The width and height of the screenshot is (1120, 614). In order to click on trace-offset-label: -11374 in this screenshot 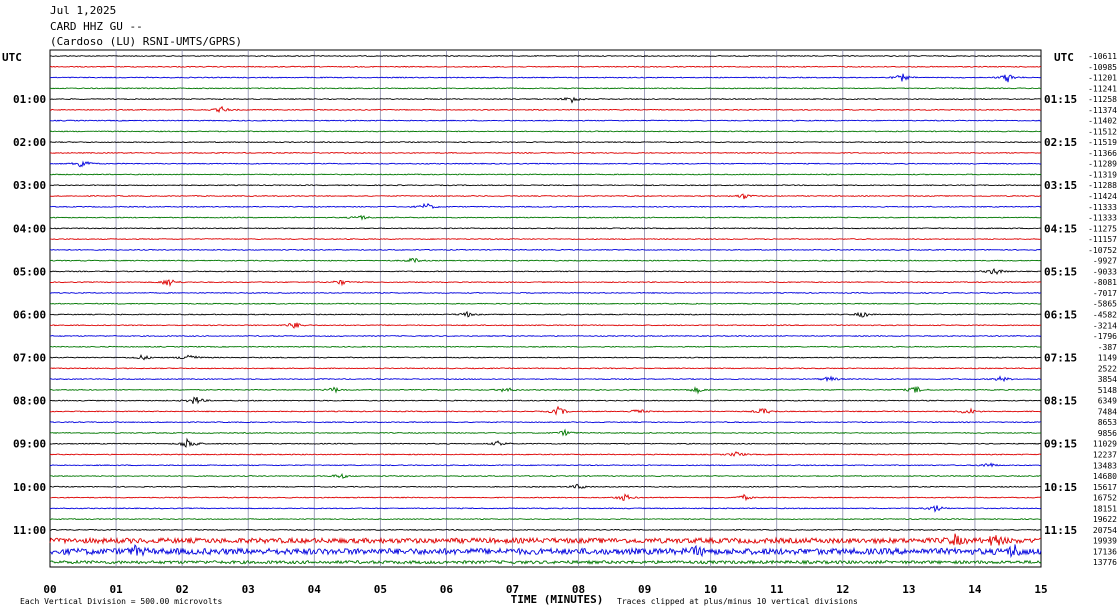, I will do `click(1102, 110)`.